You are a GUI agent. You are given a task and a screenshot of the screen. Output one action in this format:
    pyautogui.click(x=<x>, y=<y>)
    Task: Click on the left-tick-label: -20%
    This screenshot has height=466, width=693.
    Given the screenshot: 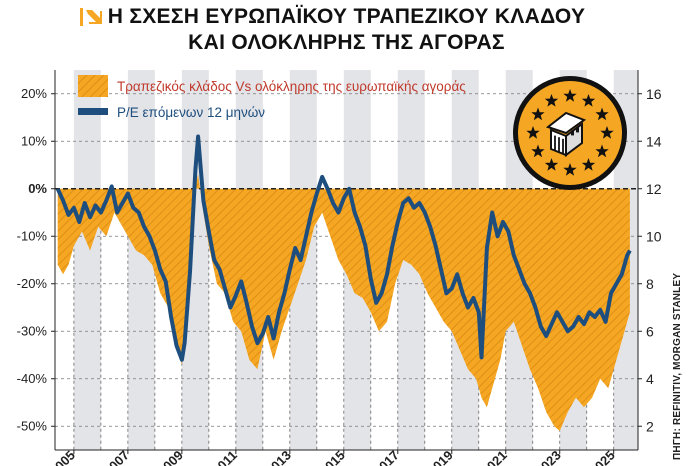 What is the action you would take?
    pyautogui.click(x=32, y=283)
    